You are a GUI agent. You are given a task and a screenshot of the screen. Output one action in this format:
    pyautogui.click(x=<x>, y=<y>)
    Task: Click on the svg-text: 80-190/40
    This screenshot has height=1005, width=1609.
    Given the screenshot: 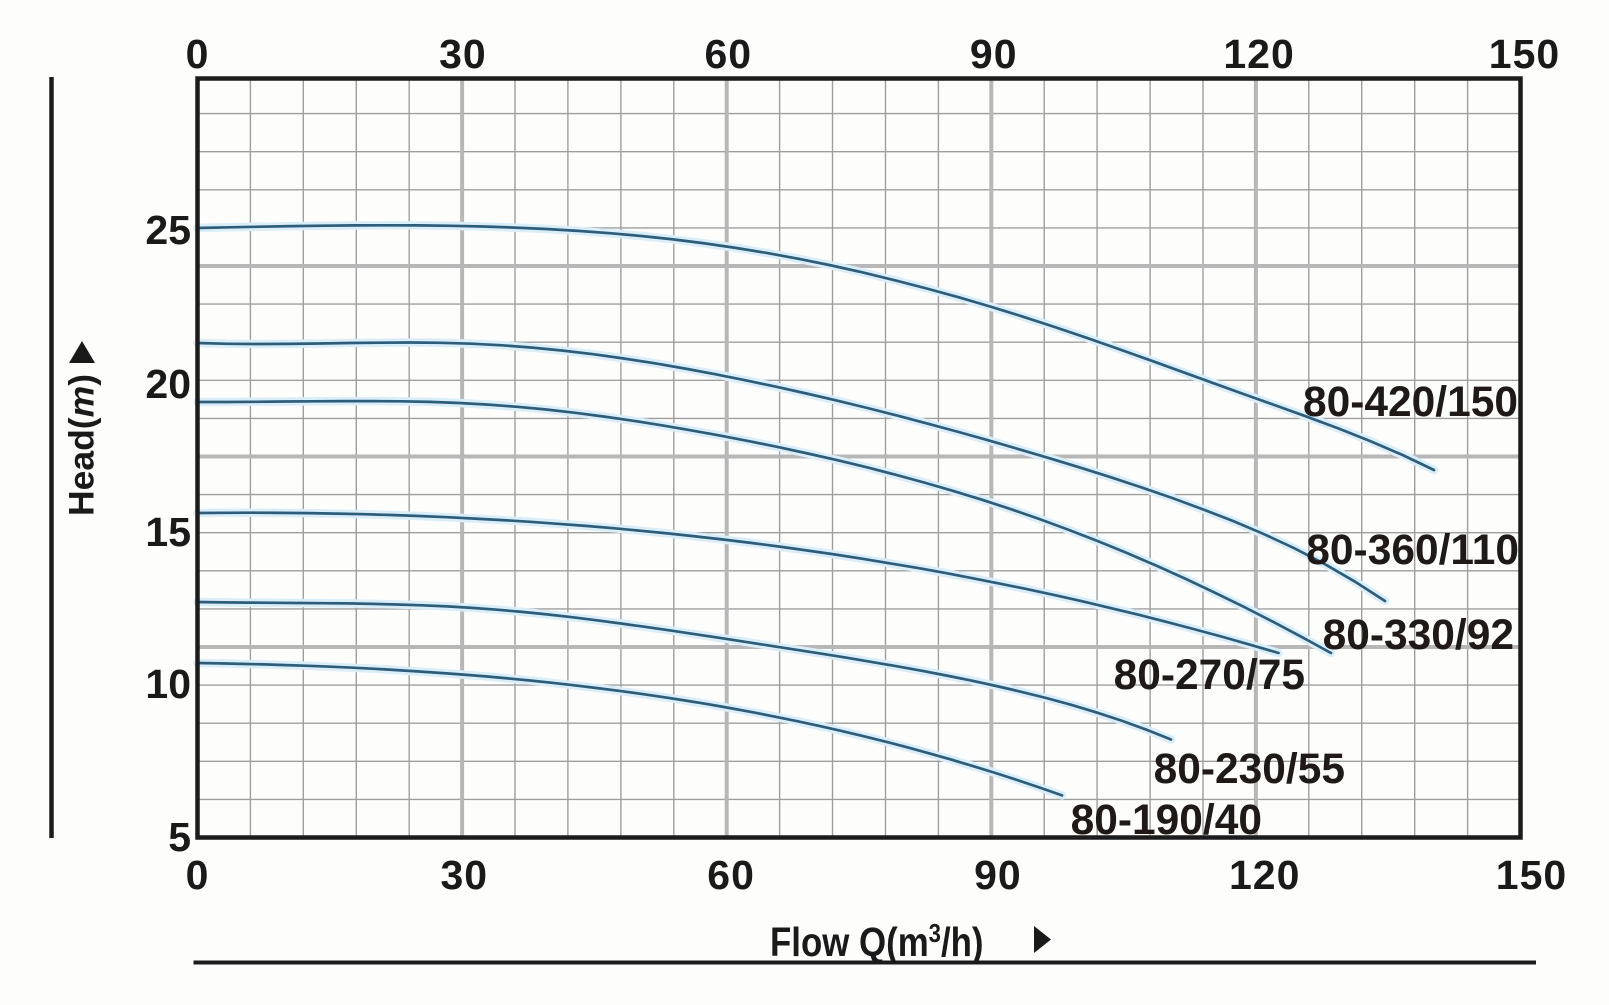 What is the action you would take?
    pyautogui.click(x=1166, y=820)
    